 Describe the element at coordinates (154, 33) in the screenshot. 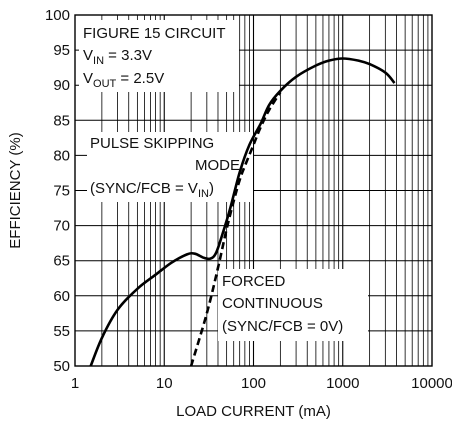

I see `circuit-annotation-line1: FIGURE 15 CIRCUIT` at that location.